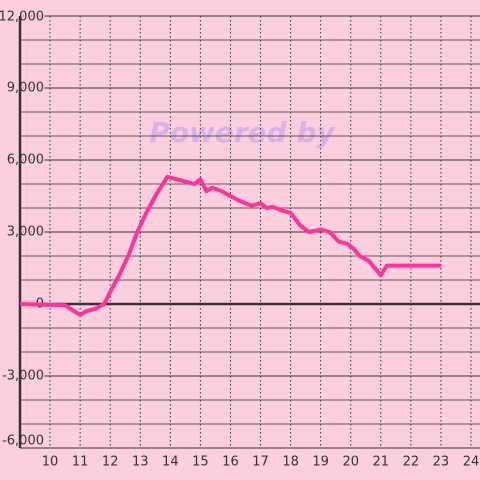 This screenshot has height=480, width=480. Describe the element at coordinates (23, 376) in the screenshot. I see `y-tick-label: -3,000` at that location.